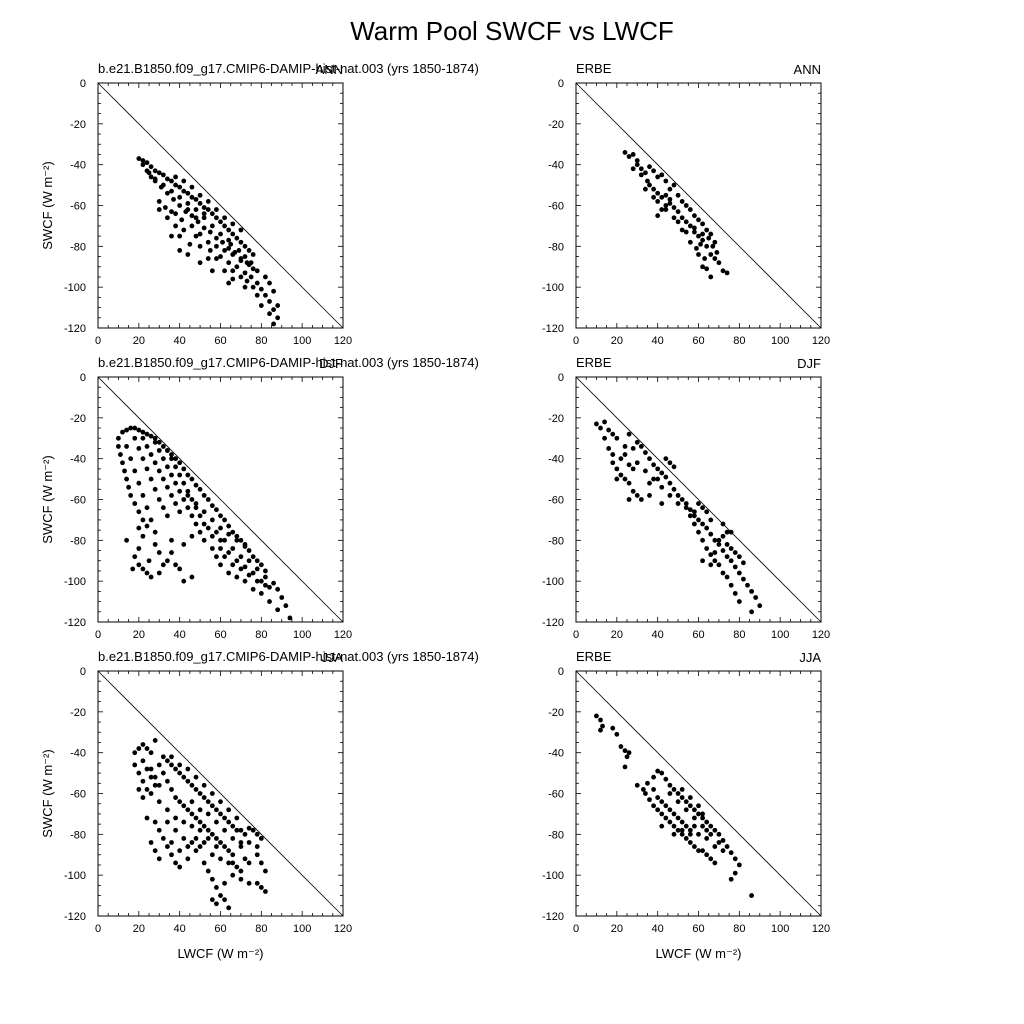  What do you see at coordinates (698, 635) in the screenshot?
I see `x-tick-label: 60` at bounding box center [698, 635].